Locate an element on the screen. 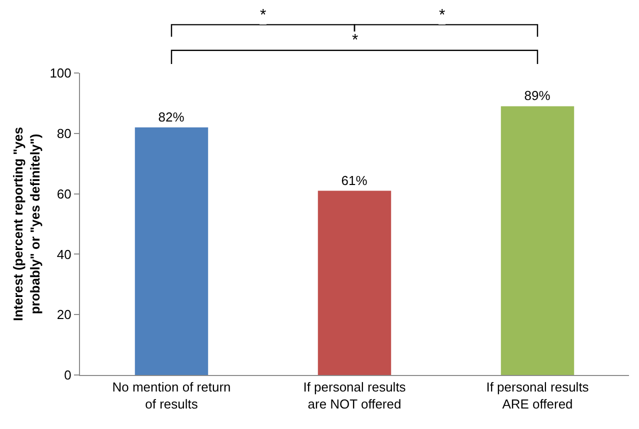 This screenshot has width=639, height=429. x-tick-label: No mention of return of results is located at coordinates (171, 396).